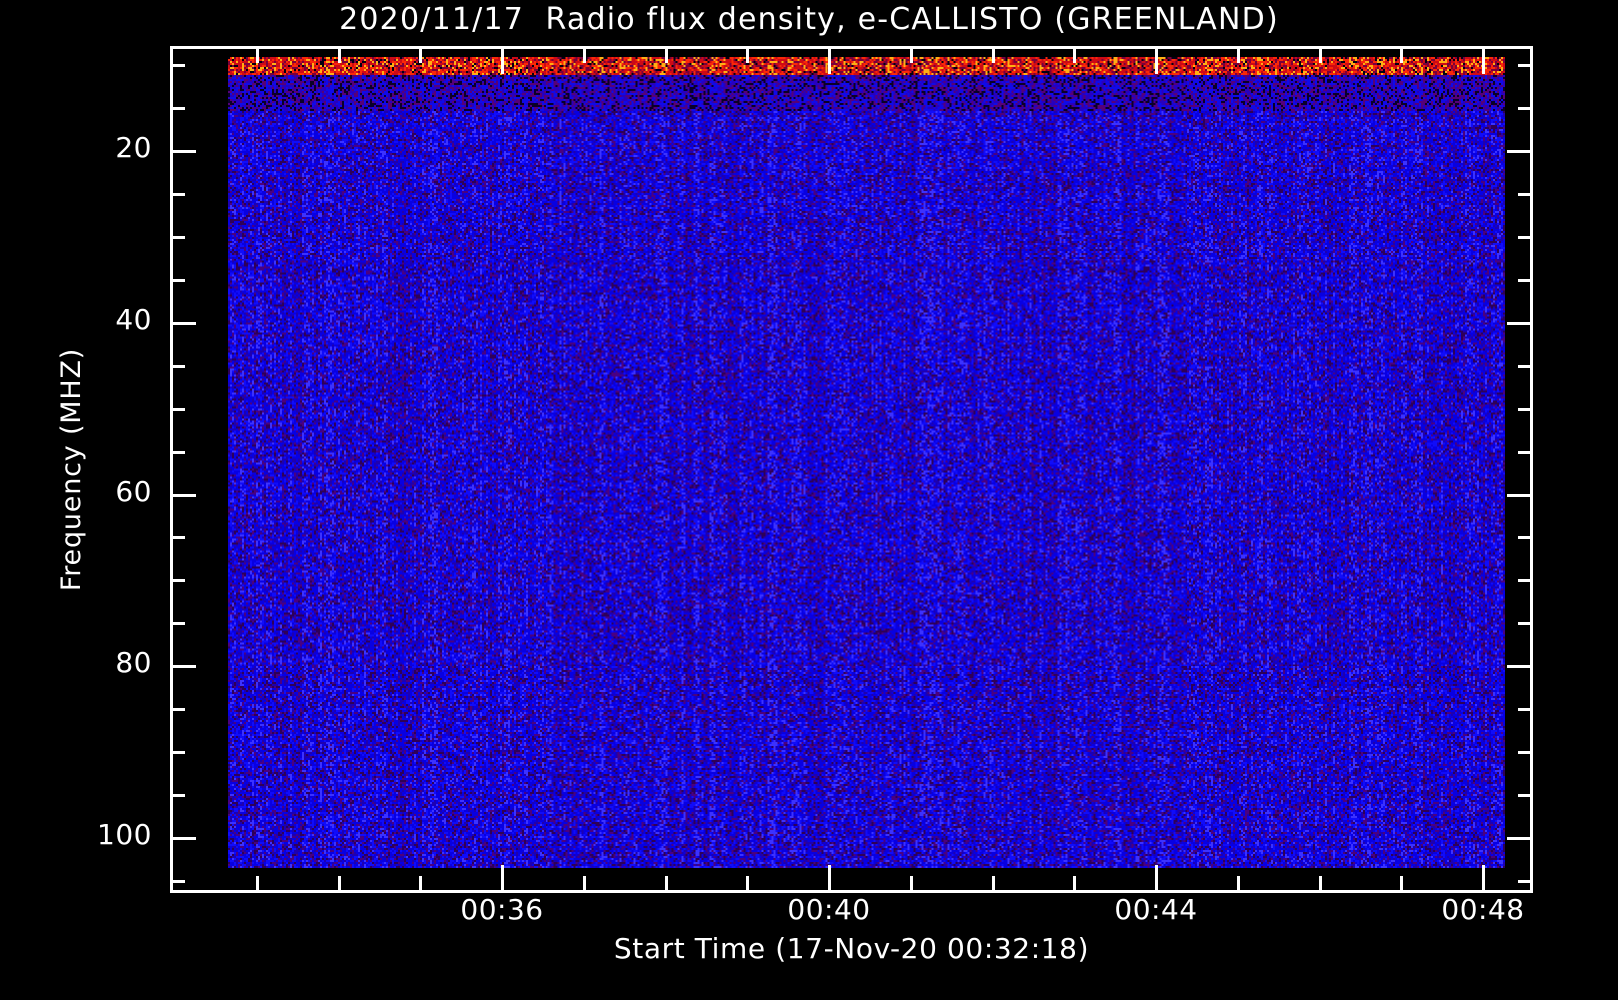  What do you see at coordinates (1483, 909) in the screenshot?
I see `x-axis-tick-label: 00:48` at bounding box center [1483, 909].